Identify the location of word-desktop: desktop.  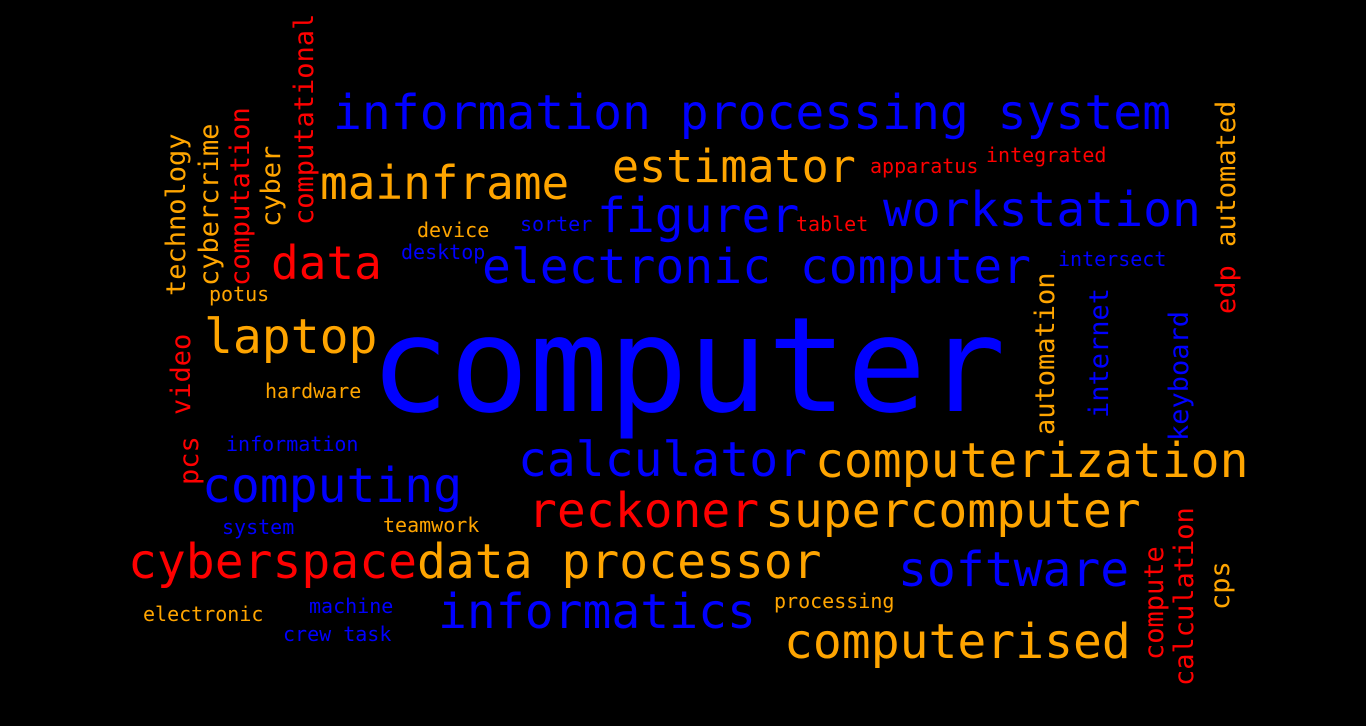
(443, 252).